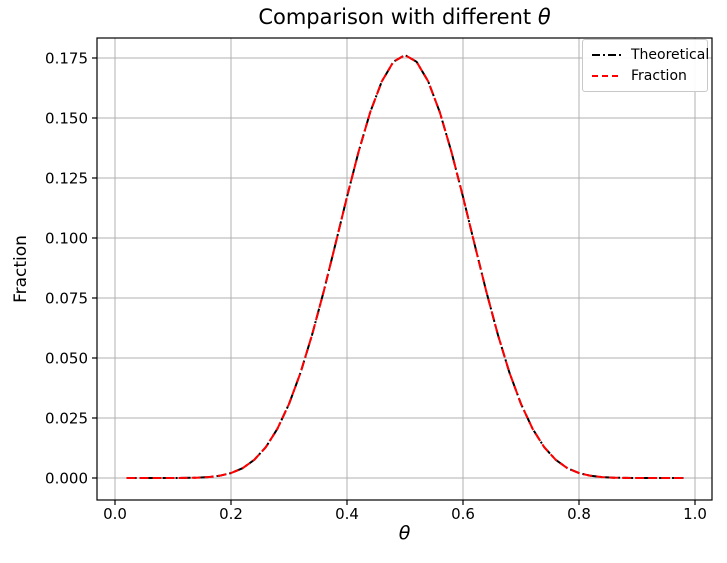 The height and width of the screenshot is (563, 727). What do you see at coordinates (347, 514) in the screenshot?
I see `x-tick-label: 0.4` at bounding box center [347, 514].